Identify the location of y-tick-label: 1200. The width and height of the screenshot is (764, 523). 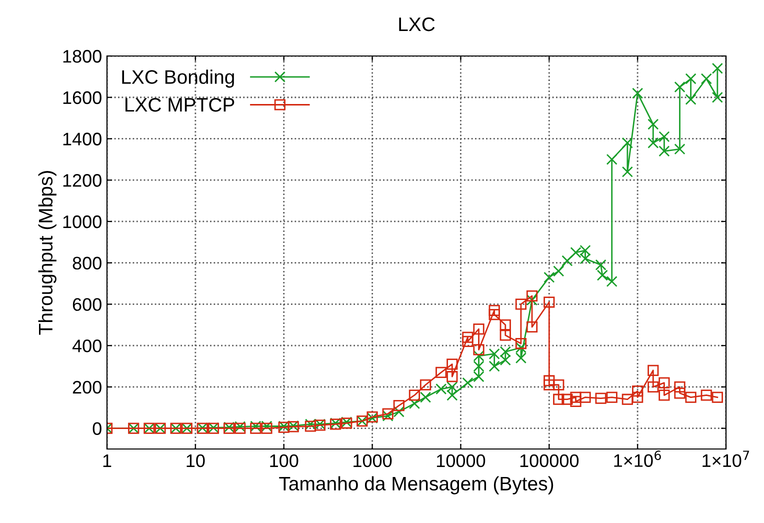
(82, 180).